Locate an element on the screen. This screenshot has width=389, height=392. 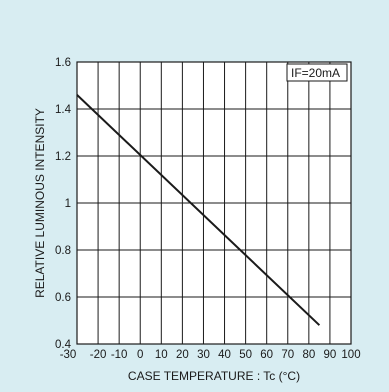
condition-box is located at coordinates (317, 72).